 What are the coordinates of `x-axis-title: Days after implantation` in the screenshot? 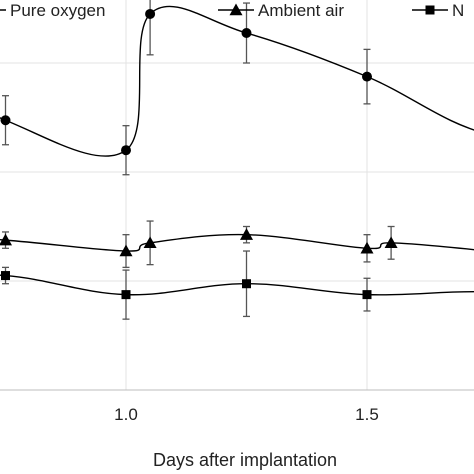 It's located at (245, 460).